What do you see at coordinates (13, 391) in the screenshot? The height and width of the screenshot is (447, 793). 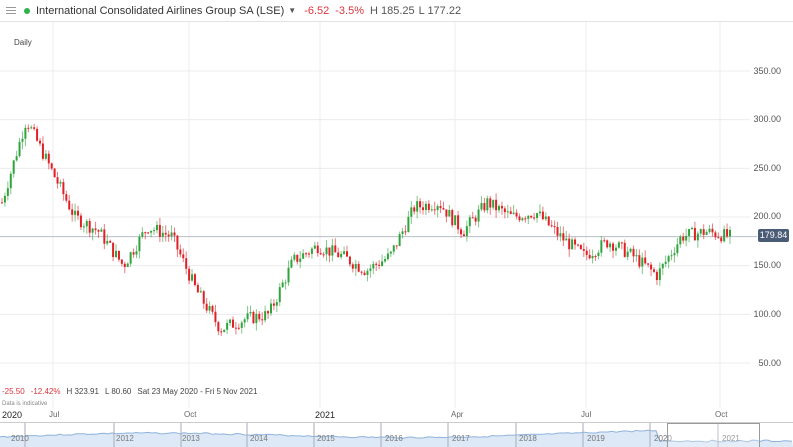 I see `period-change: -25.50` at bounding box center [13, 391].